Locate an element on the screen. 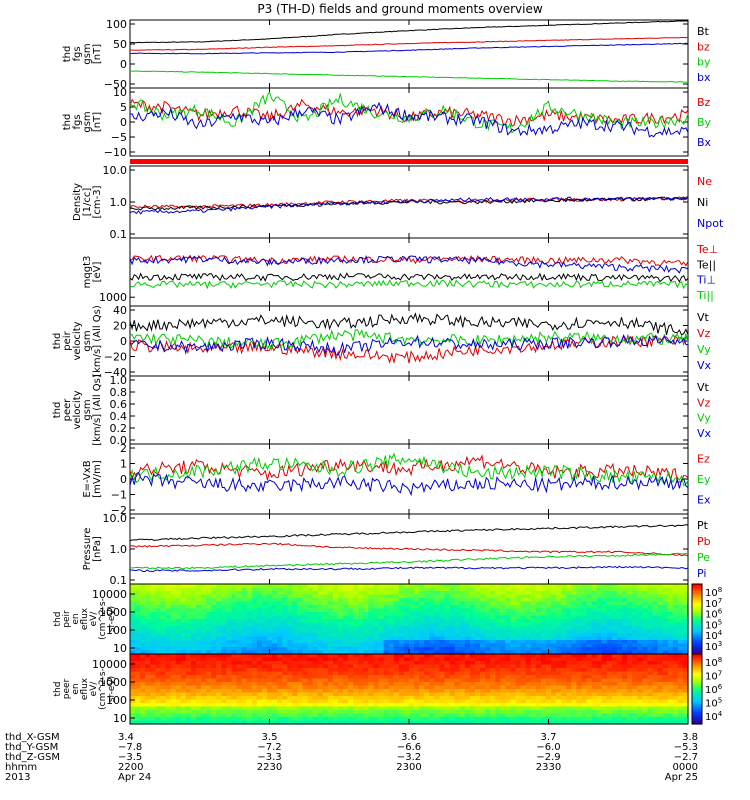 The height and width of the screenshot is (800, 750). colorbar-tick-label: 106 is located at coordinates (714, 689).